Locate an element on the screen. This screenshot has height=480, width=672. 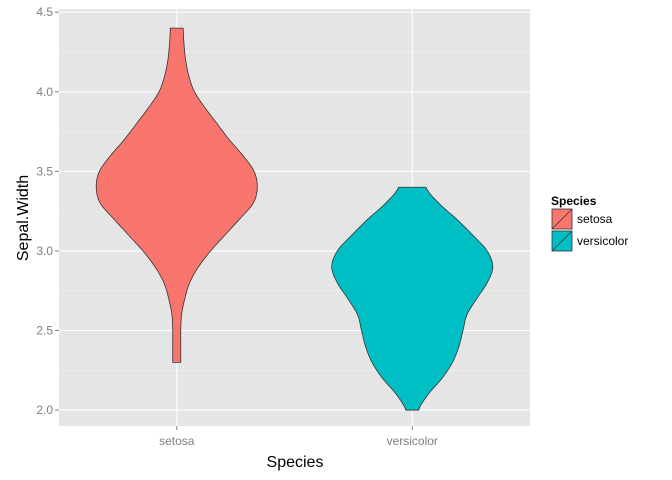
y-tick-label: 3.0 is located at coordinates (44, 251).